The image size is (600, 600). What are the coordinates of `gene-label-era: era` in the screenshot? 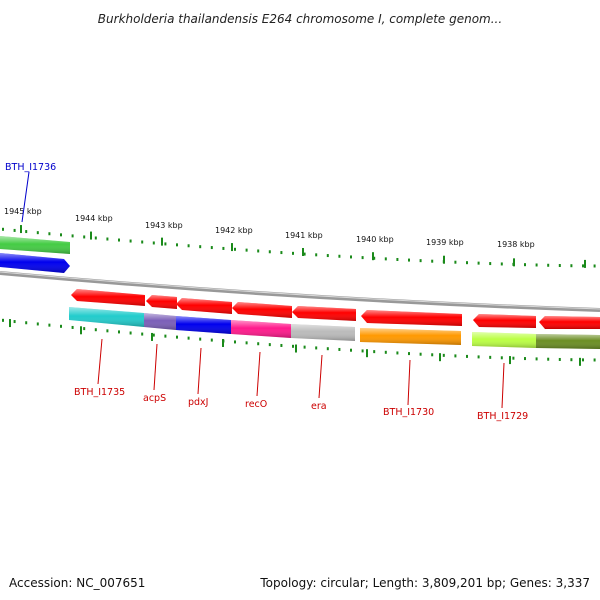 It's located at (319, 406).